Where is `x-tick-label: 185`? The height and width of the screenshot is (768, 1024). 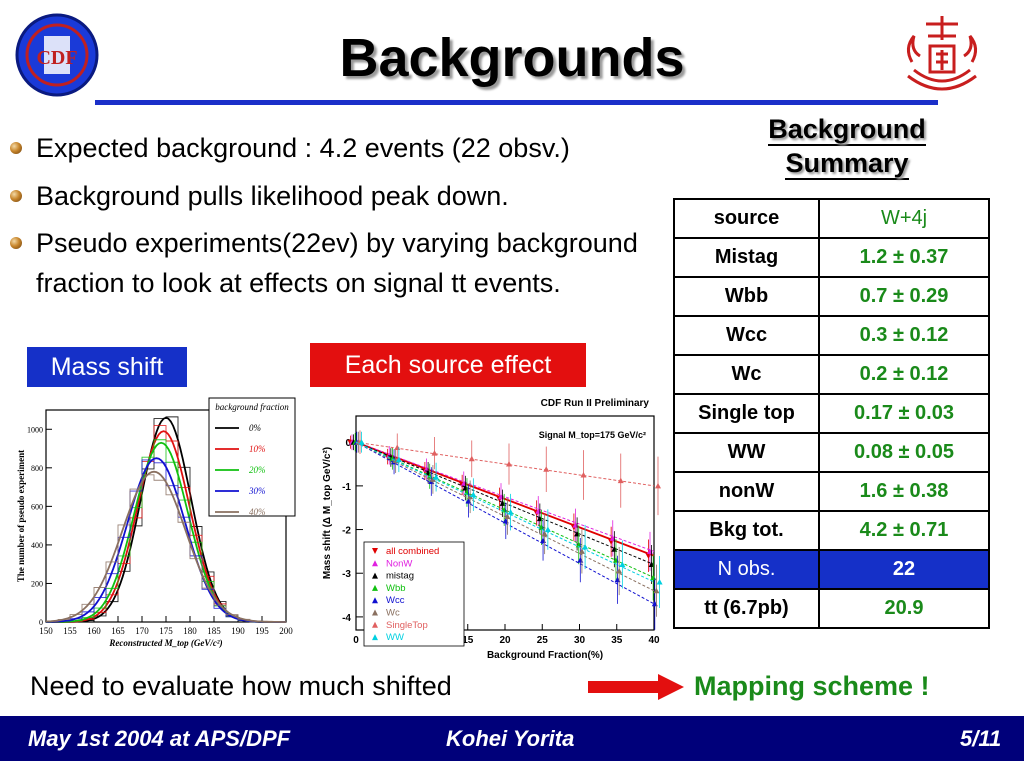 x-tick-label: 185 is located at coordinates (214, 631).